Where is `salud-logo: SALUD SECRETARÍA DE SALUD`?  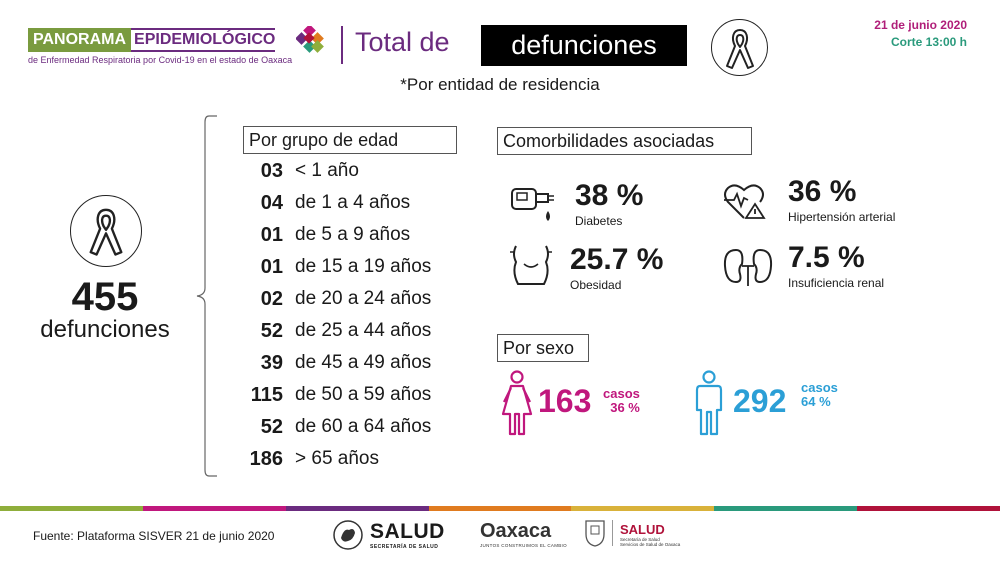 salud-logo: SALUD SECRETARÍA DE SALUD is located at coordinates (388, 535).